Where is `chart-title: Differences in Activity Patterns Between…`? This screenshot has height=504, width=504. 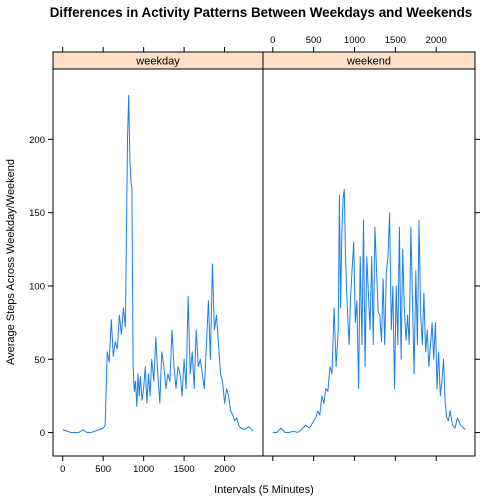
chart-title: Differences in Activity Patterns Between… is located at coordinates (261, 12).